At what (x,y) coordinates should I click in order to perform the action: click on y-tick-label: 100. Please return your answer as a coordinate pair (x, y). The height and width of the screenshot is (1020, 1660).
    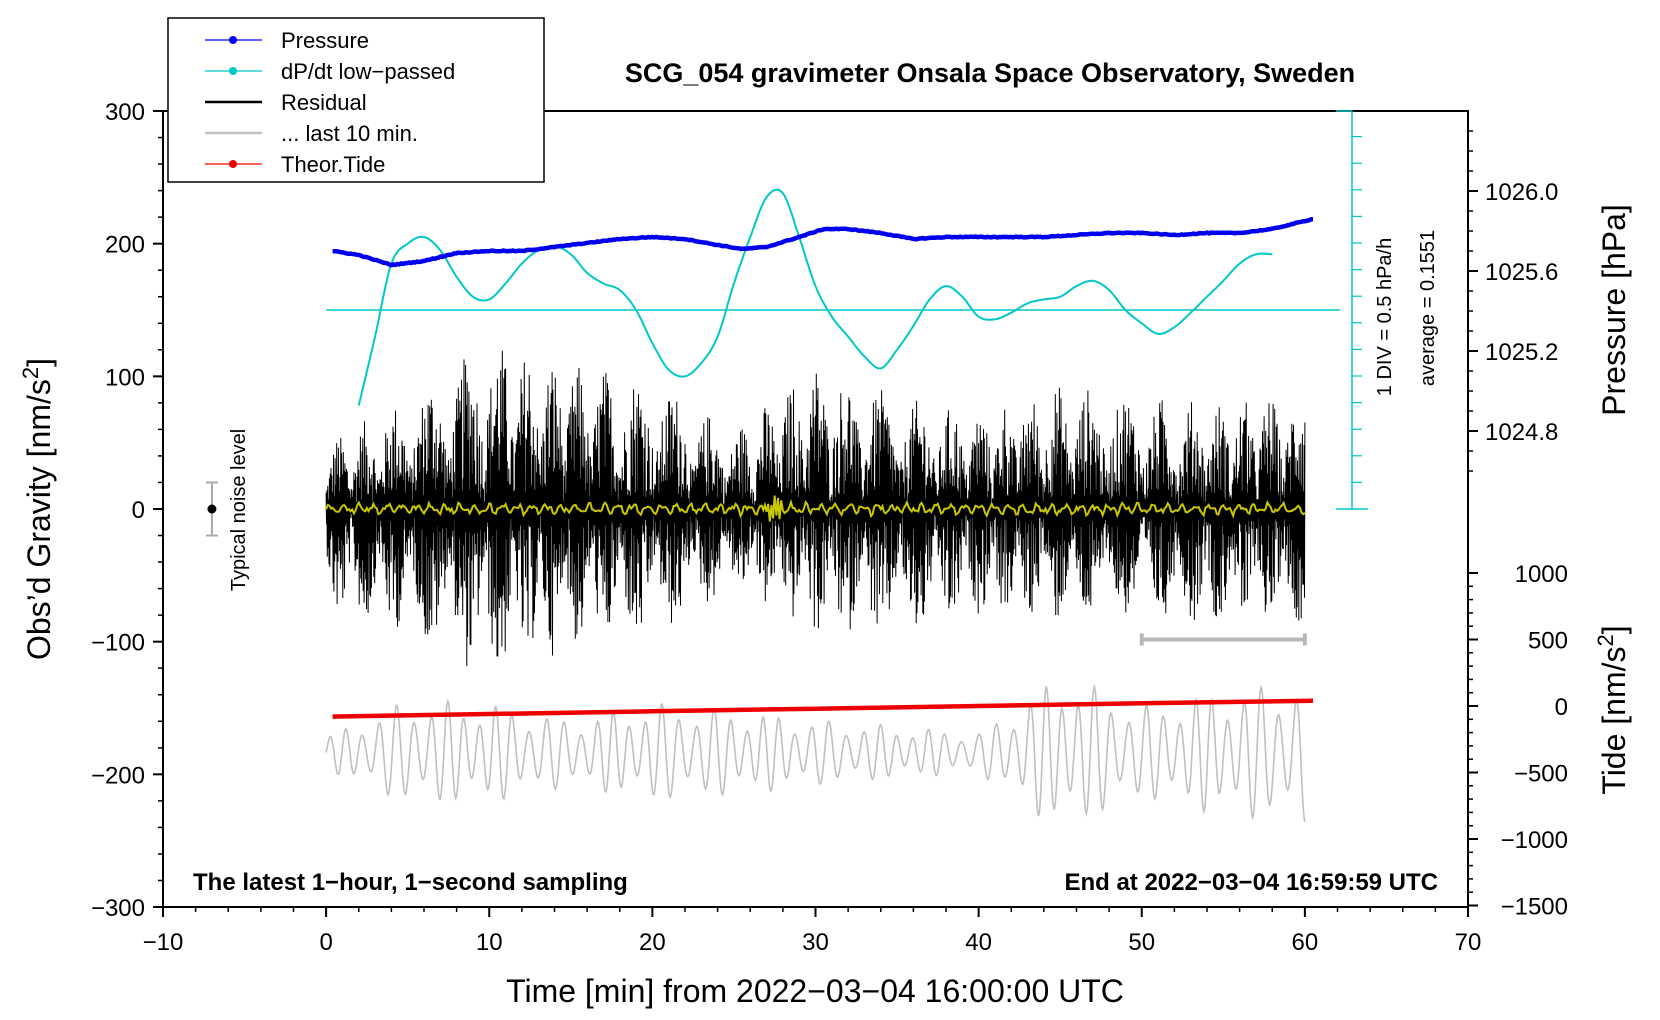
    Looking at the image, I should click on (125, 377).